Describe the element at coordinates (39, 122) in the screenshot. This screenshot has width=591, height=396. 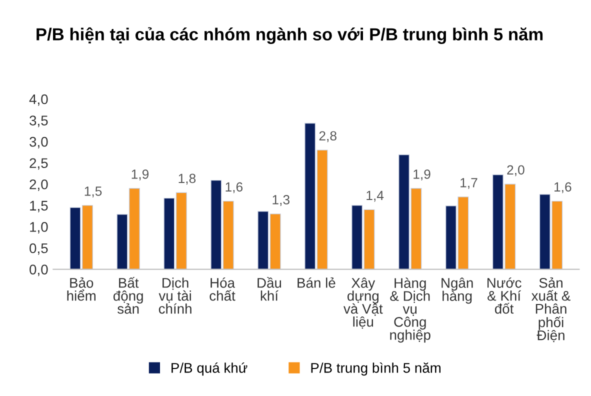
I see `y-tick-label: 3,5` at that location.